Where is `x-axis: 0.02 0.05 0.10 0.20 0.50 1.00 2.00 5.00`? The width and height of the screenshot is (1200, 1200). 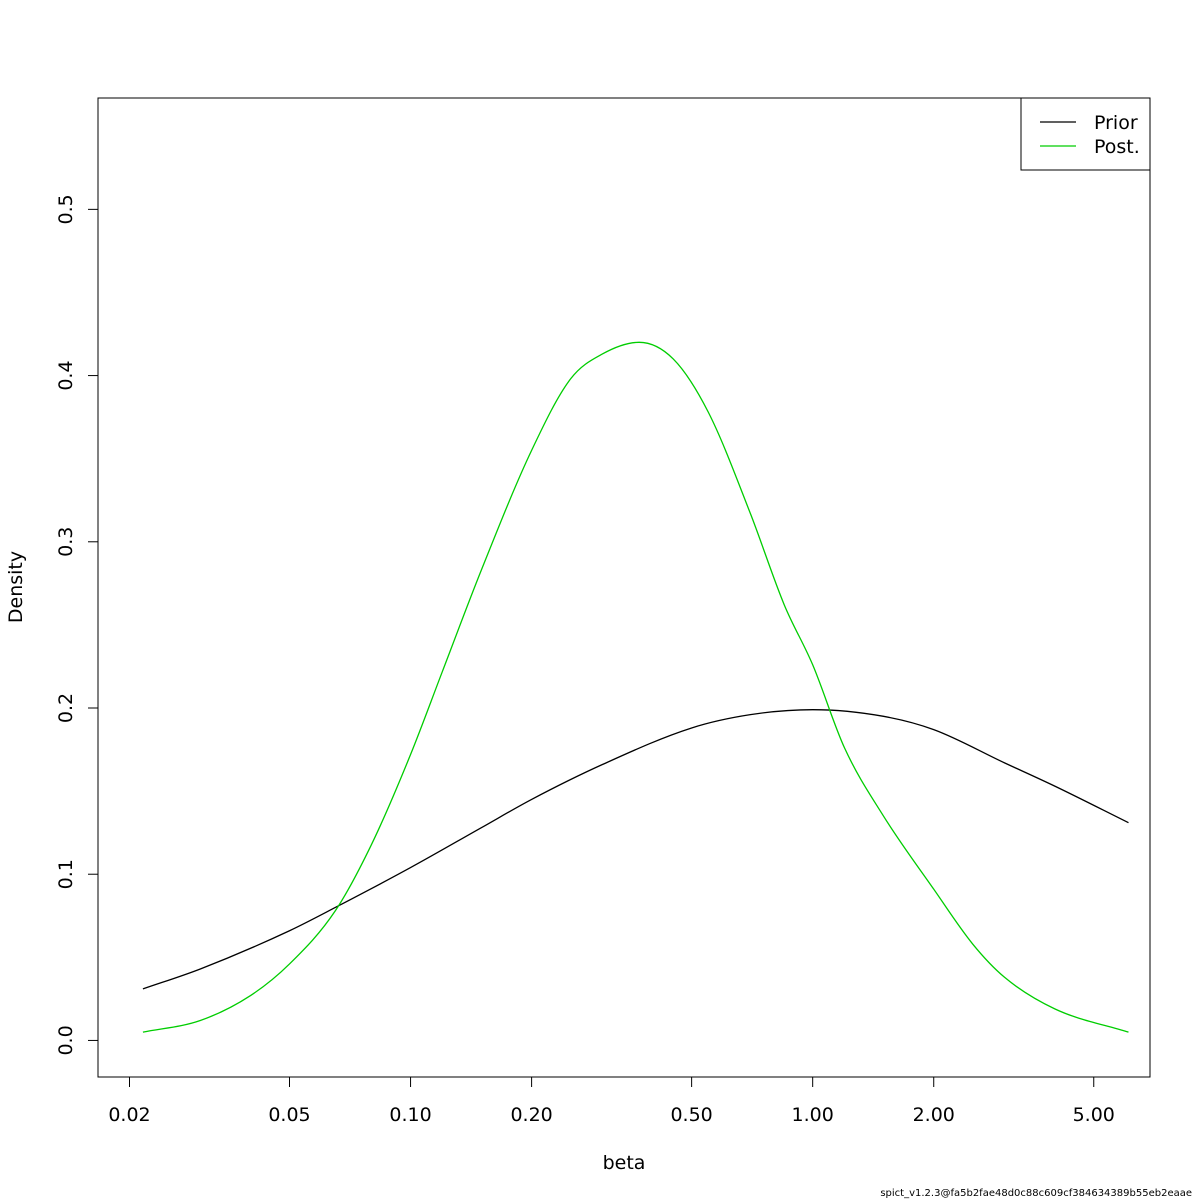
x-axis: 0.02 0.05 0.10 0.20 0.50 1.00 2.00 5.00 is located at coordinates (611, 1101).